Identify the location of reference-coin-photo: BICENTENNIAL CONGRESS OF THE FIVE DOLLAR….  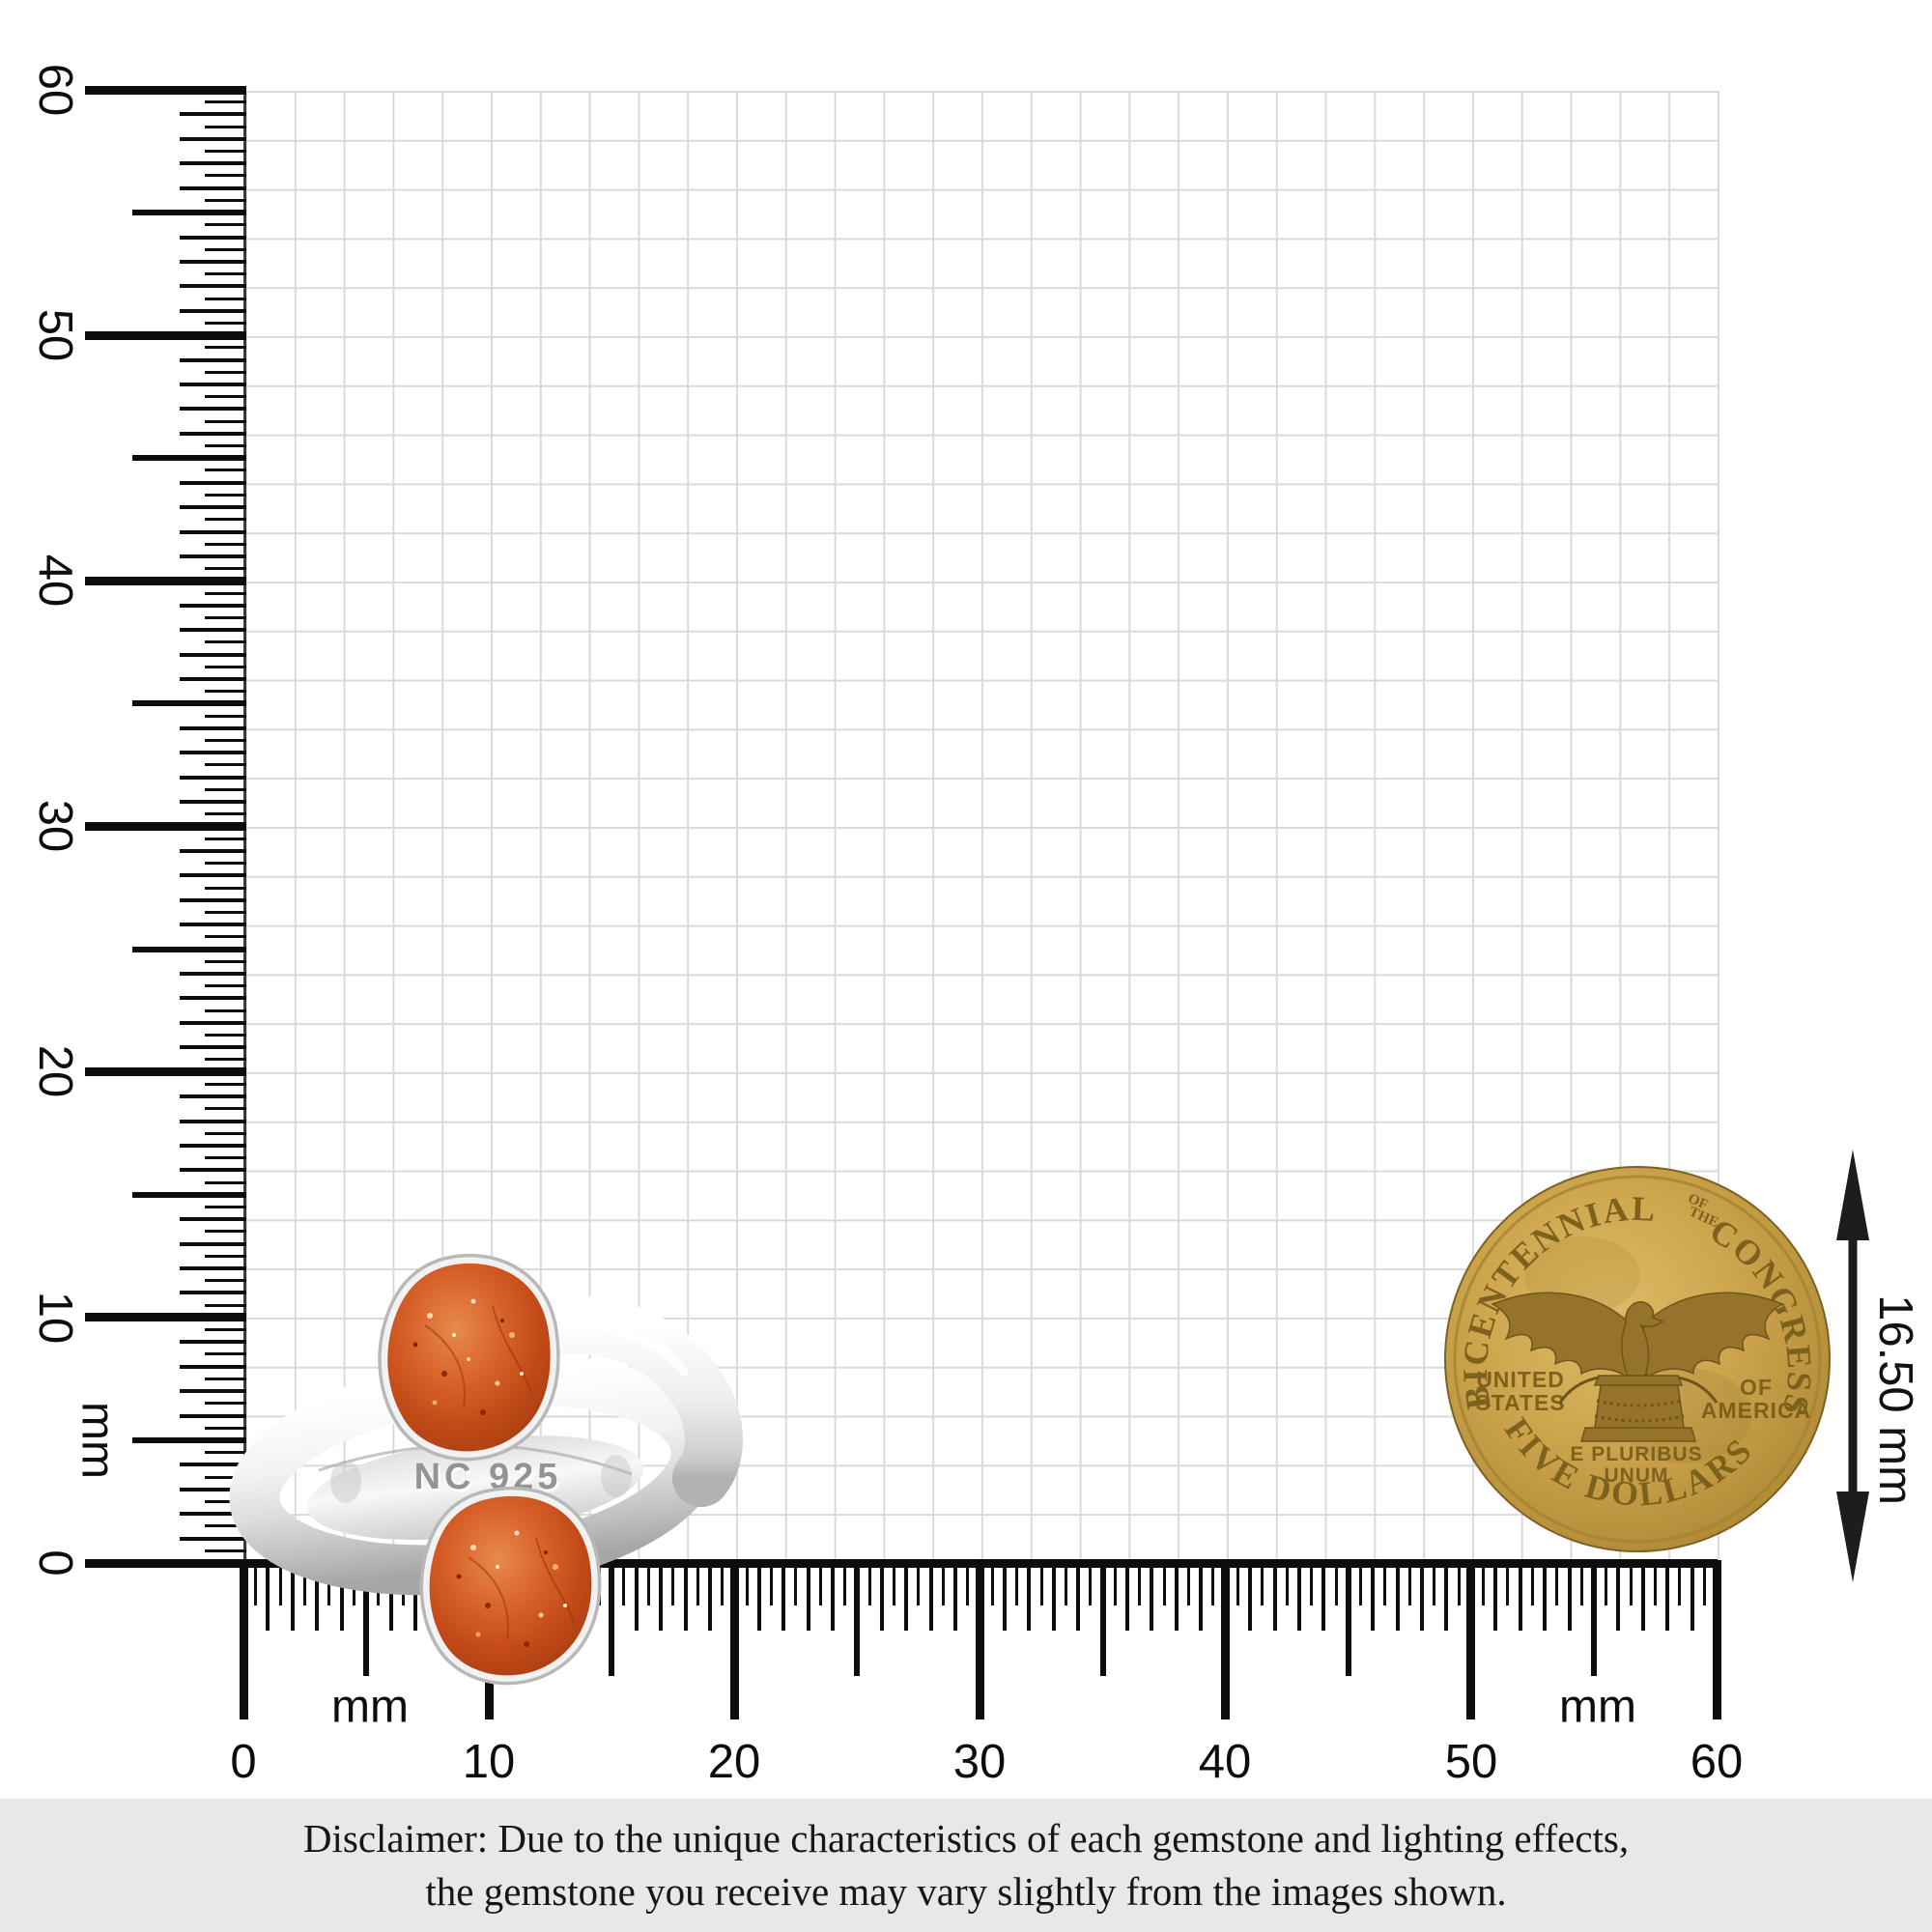
(1637, 1359).